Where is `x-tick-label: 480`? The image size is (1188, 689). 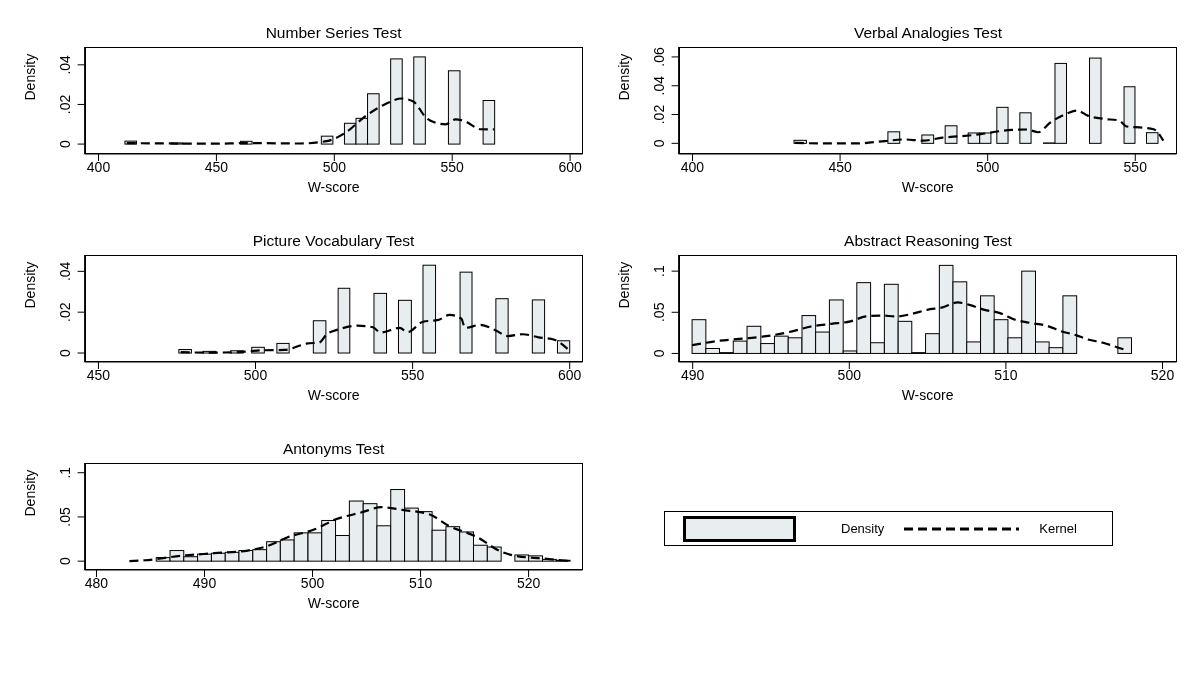
x-tick-label: 480 is located at coordinates (96, 582).